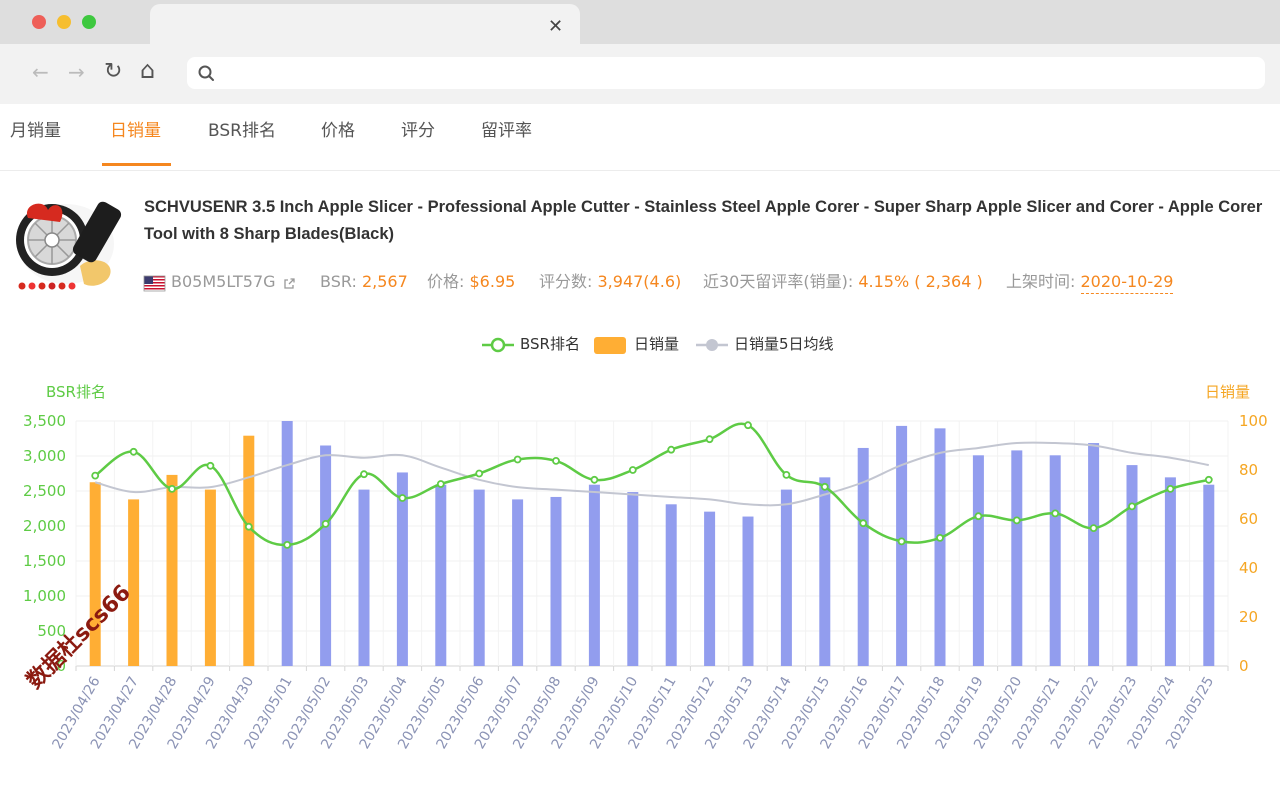  What do you see at coordinates (784, 344) in the screenshot?
I see `legend-sales-ma: 日销量5日均线` at bounding box center [784, 344].